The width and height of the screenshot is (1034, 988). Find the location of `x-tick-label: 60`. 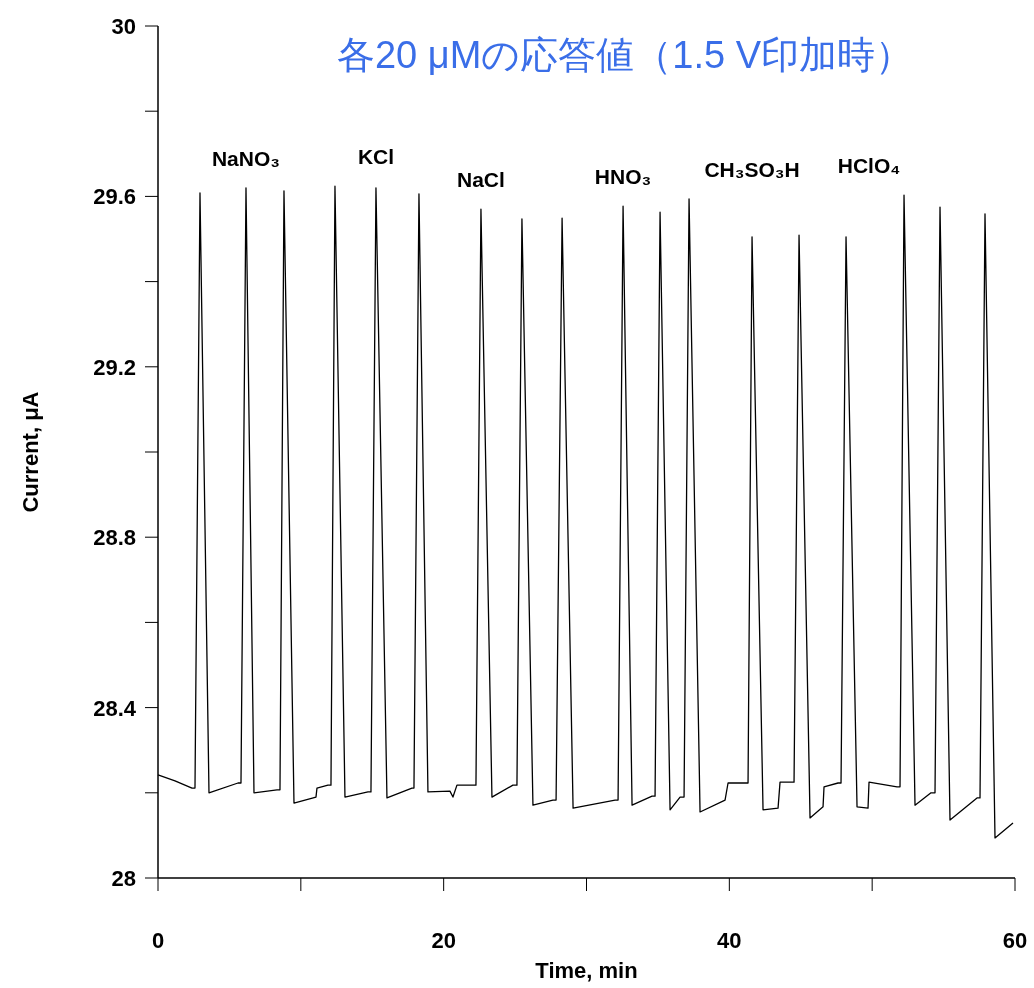

x-tick-label: 60 is located at coordinates (1015, 940).